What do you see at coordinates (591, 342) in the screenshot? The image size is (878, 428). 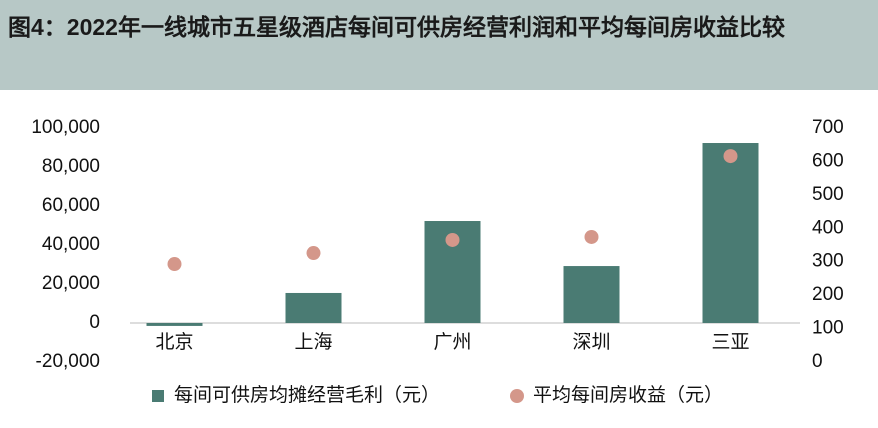 I see `x-tick-label: 深圳` at bounding box center [591, 342].